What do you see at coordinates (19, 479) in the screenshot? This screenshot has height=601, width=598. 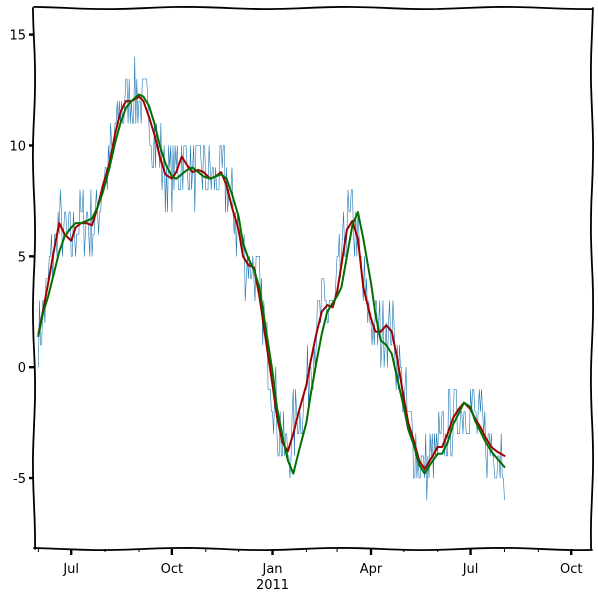 I see `y-tick-label: -5` at bounding box center [19, 479].